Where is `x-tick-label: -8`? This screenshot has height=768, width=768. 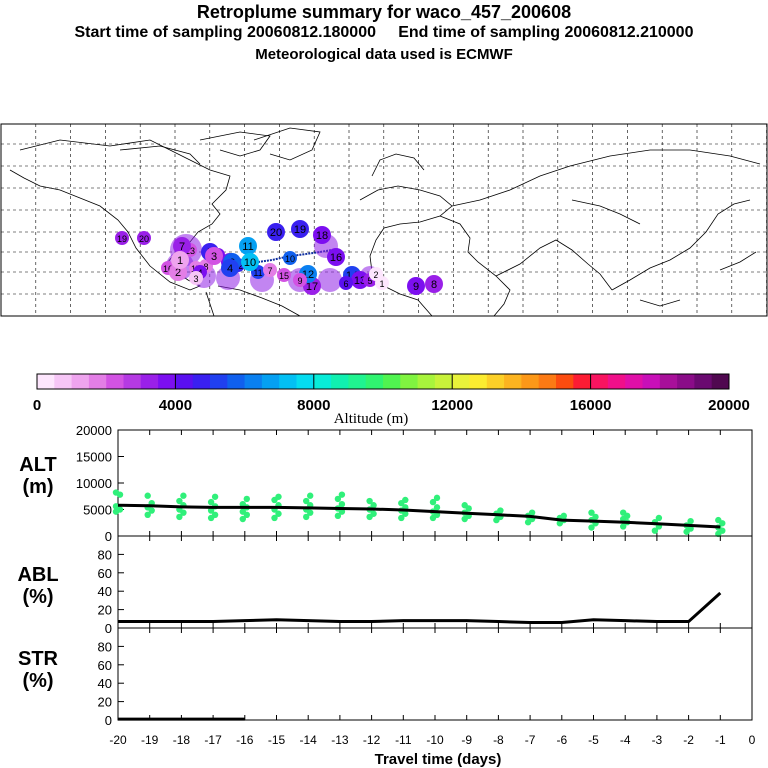
x-tick-label: -8 is located at coordinates (498, 740).